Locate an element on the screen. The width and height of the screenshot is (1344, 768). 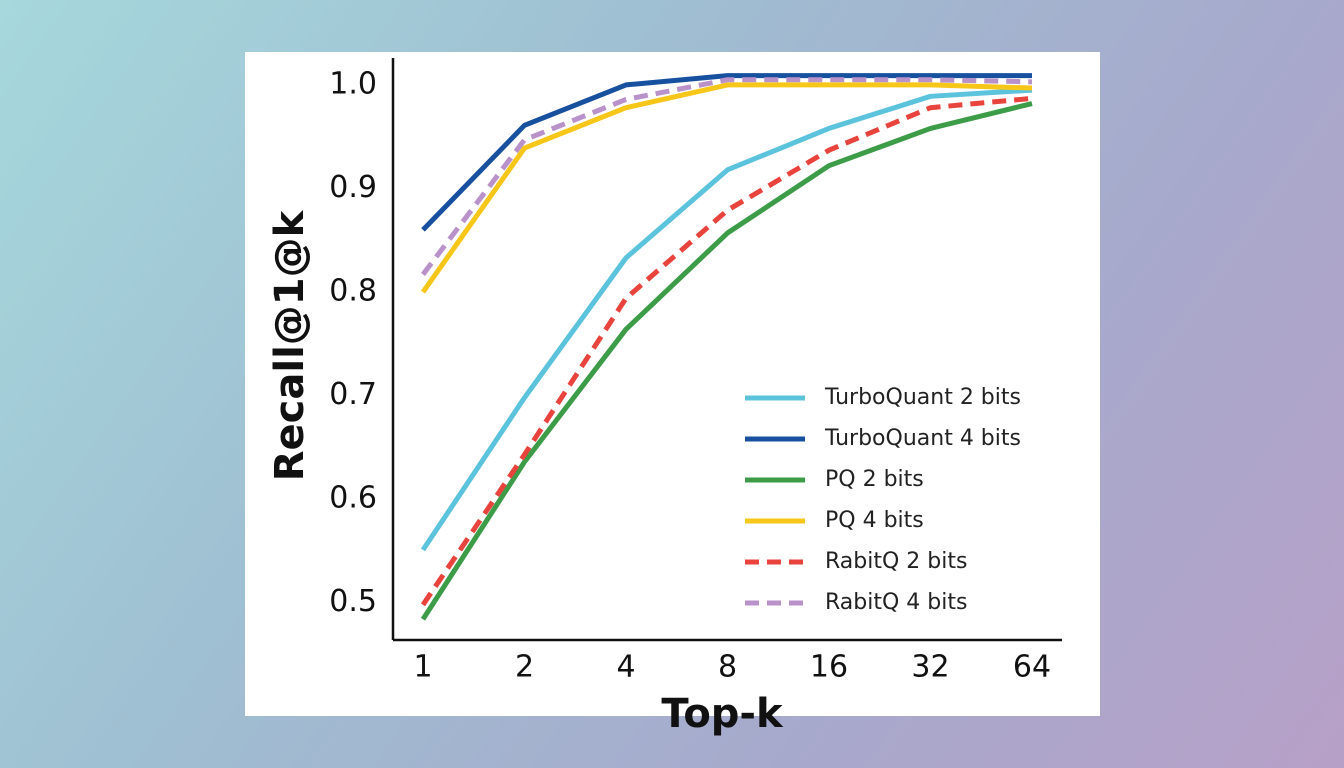
y-tick-label: 0.8 is located at coordinates (353, 291).